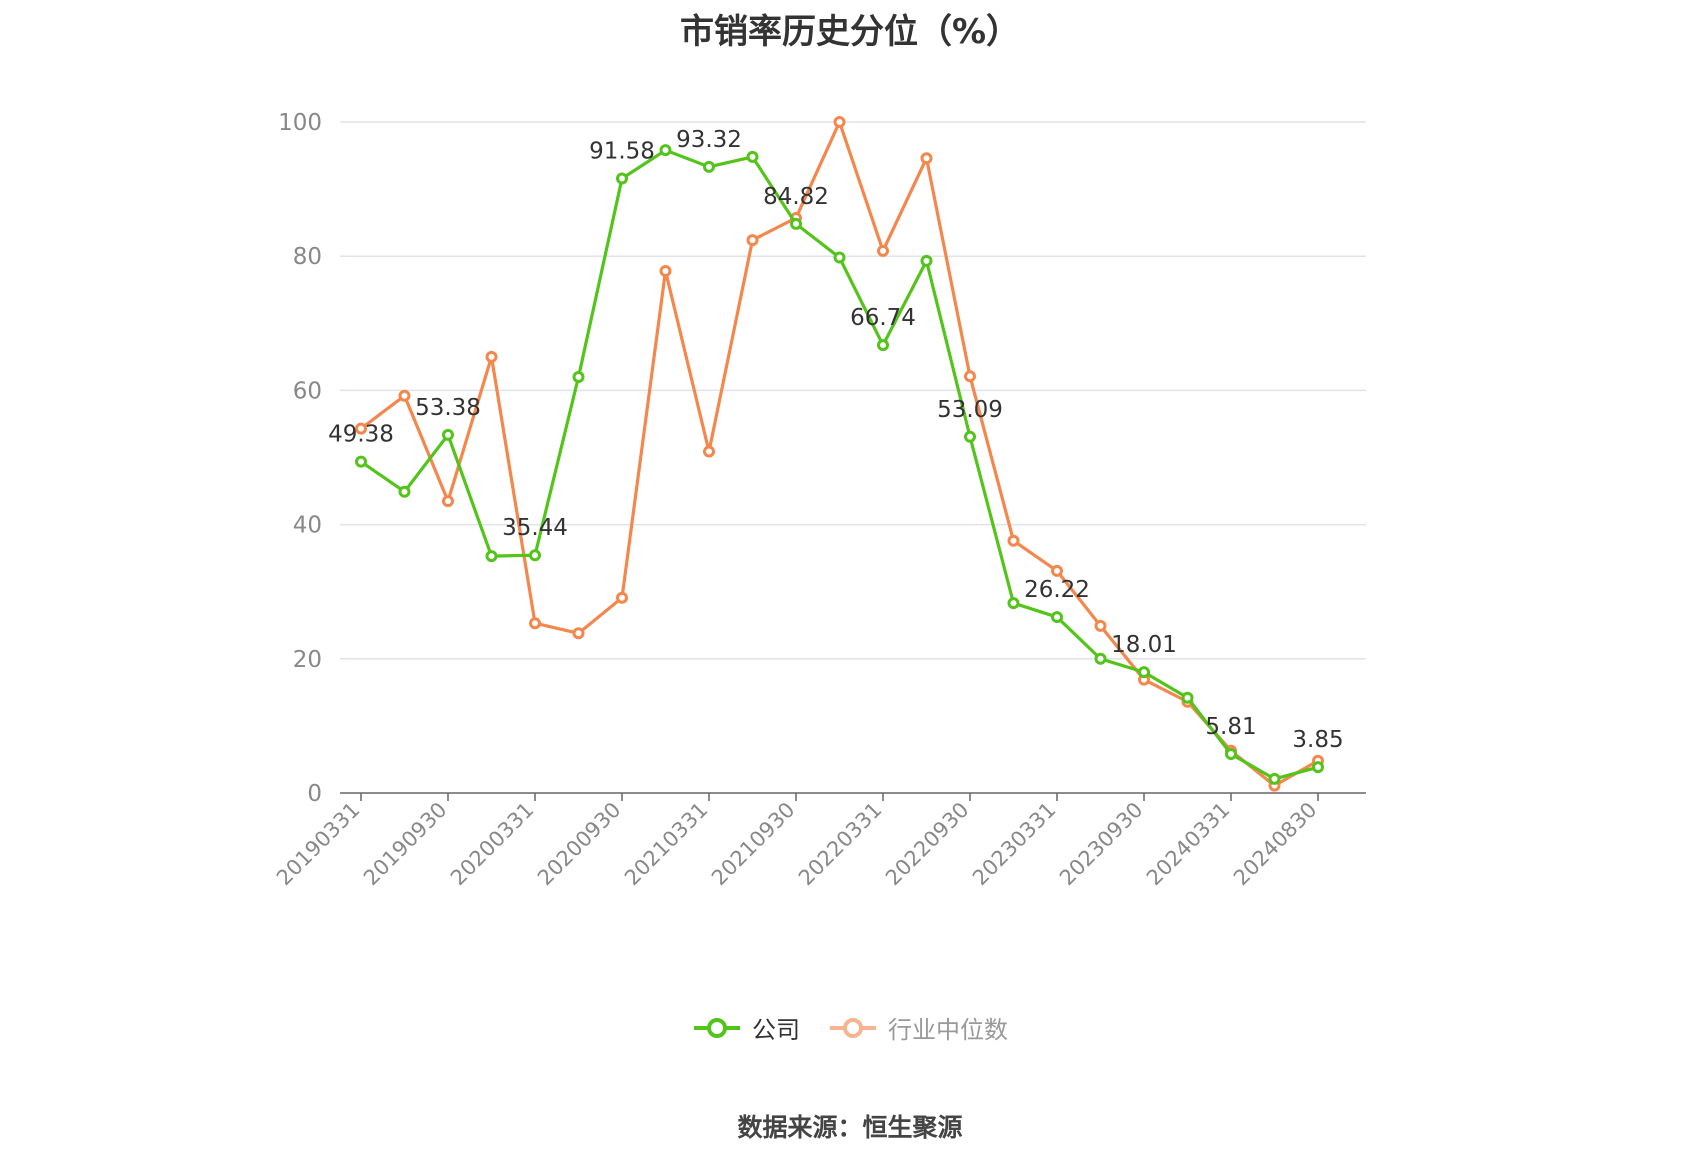 The image size is (1700, 1150). I want to click on legend-label-industry-median: 行业中位数, so click(948, 1030).